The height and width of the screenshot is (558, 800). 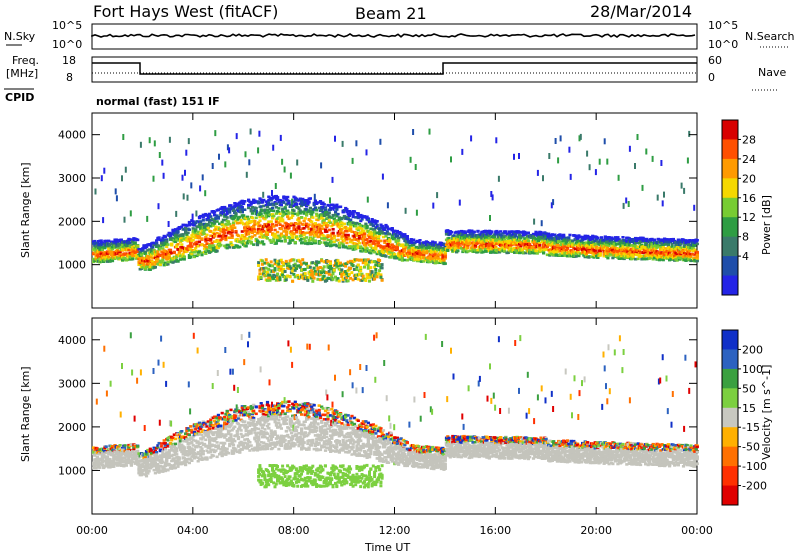 What do you see at coordinates (22, 73) in the screenshot?
I see `freq-unit-label: [MHz]` at bounding box center [22, 73].